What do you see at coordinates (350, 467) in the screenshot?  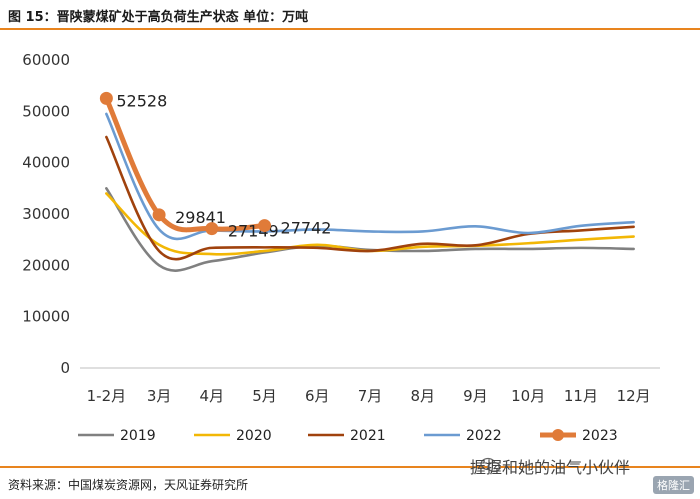 I see `footer-divider` at bounding box center [350, 467].